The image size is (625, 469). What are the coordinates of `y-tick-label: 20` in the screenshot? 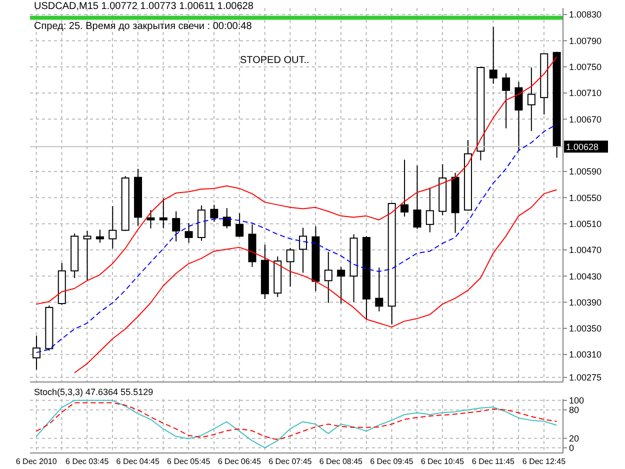 It's located at (574, 439).